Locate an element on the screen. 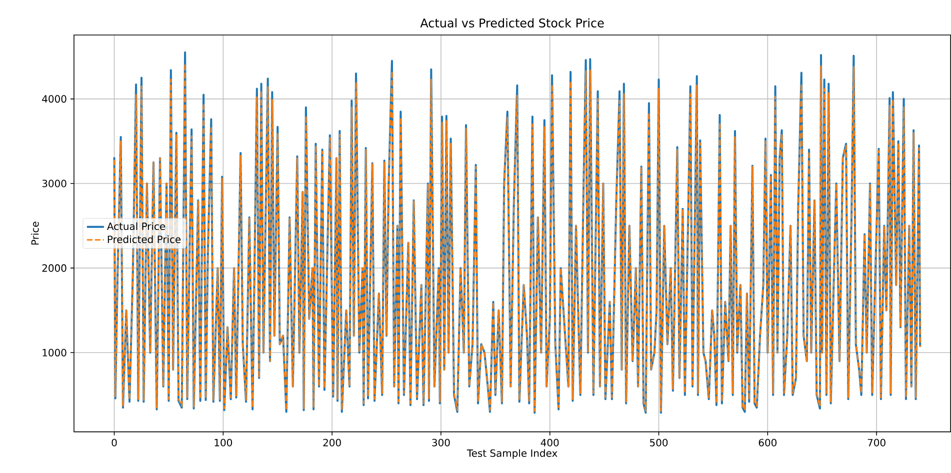 The image size is (951, 473). y-tick-label: 1000 is located at coordinates (54, 352).